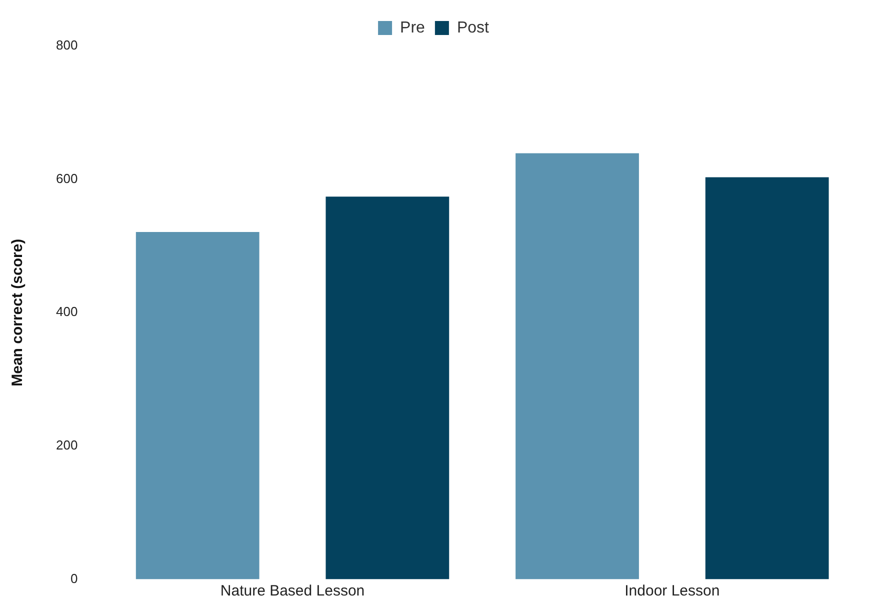 This screenshot has height=612, width=872. What do you see at coordinates (67, 444) in the screenshot?
I see `y-tick-label: 200` at bounding box center [67, 444].